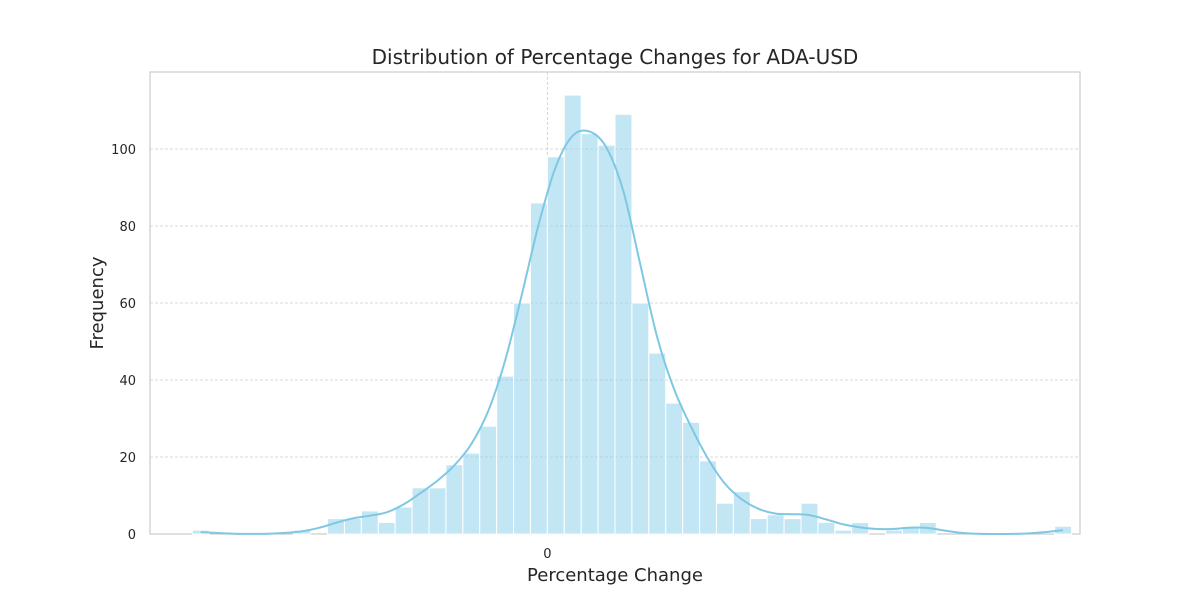 The height and width of the screenshot is (600, 1200). I want to click on x-axis-label: Percentage Change, so click(615, 575).